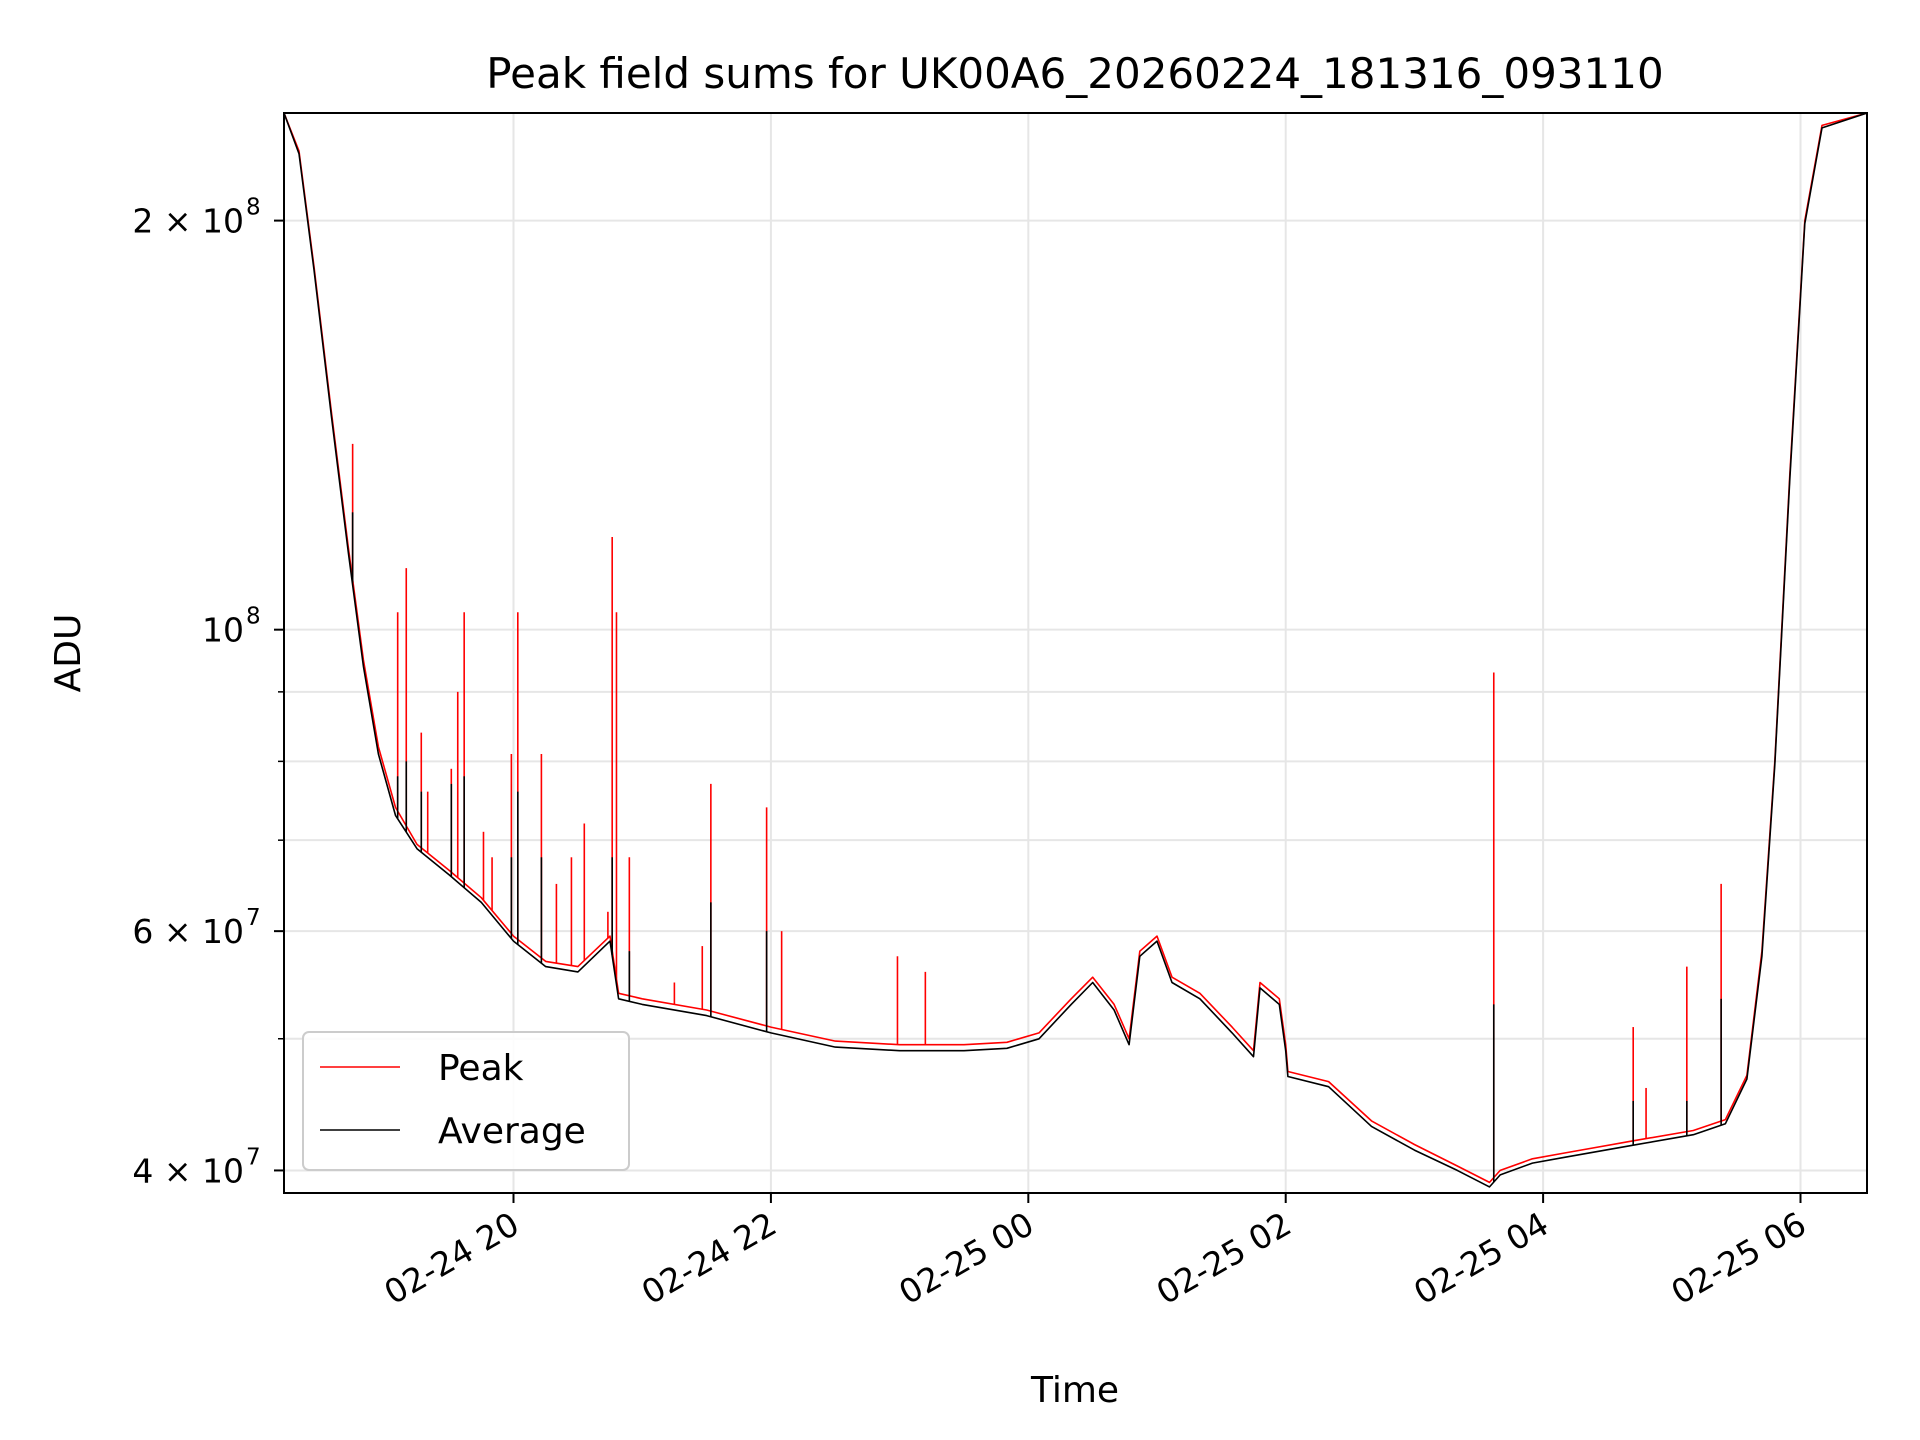 The image size is (1920, 1440). What do you see at coordinates (68, 653) in the screenshot?
I see `y-axis-label: ADU` at bounding box center [68, 653].